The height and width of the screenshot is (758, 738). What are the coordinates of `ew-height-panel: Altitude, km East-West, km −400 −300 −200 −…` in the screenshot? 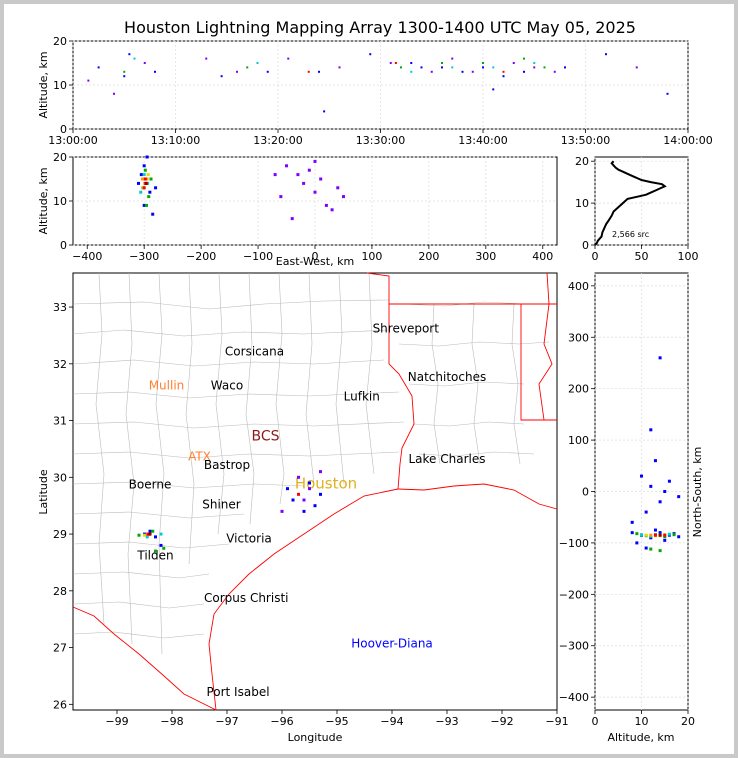 It's located at (297, 209).